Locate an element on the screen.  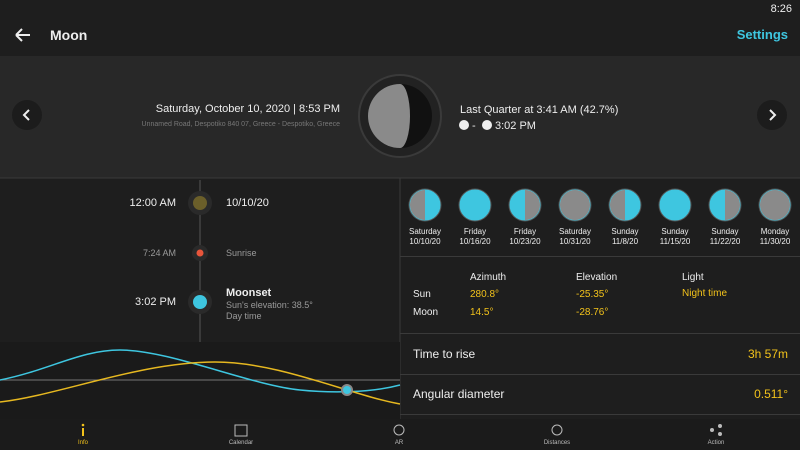
phase-date: 10/16/20 is located at coordinates (475, 241).